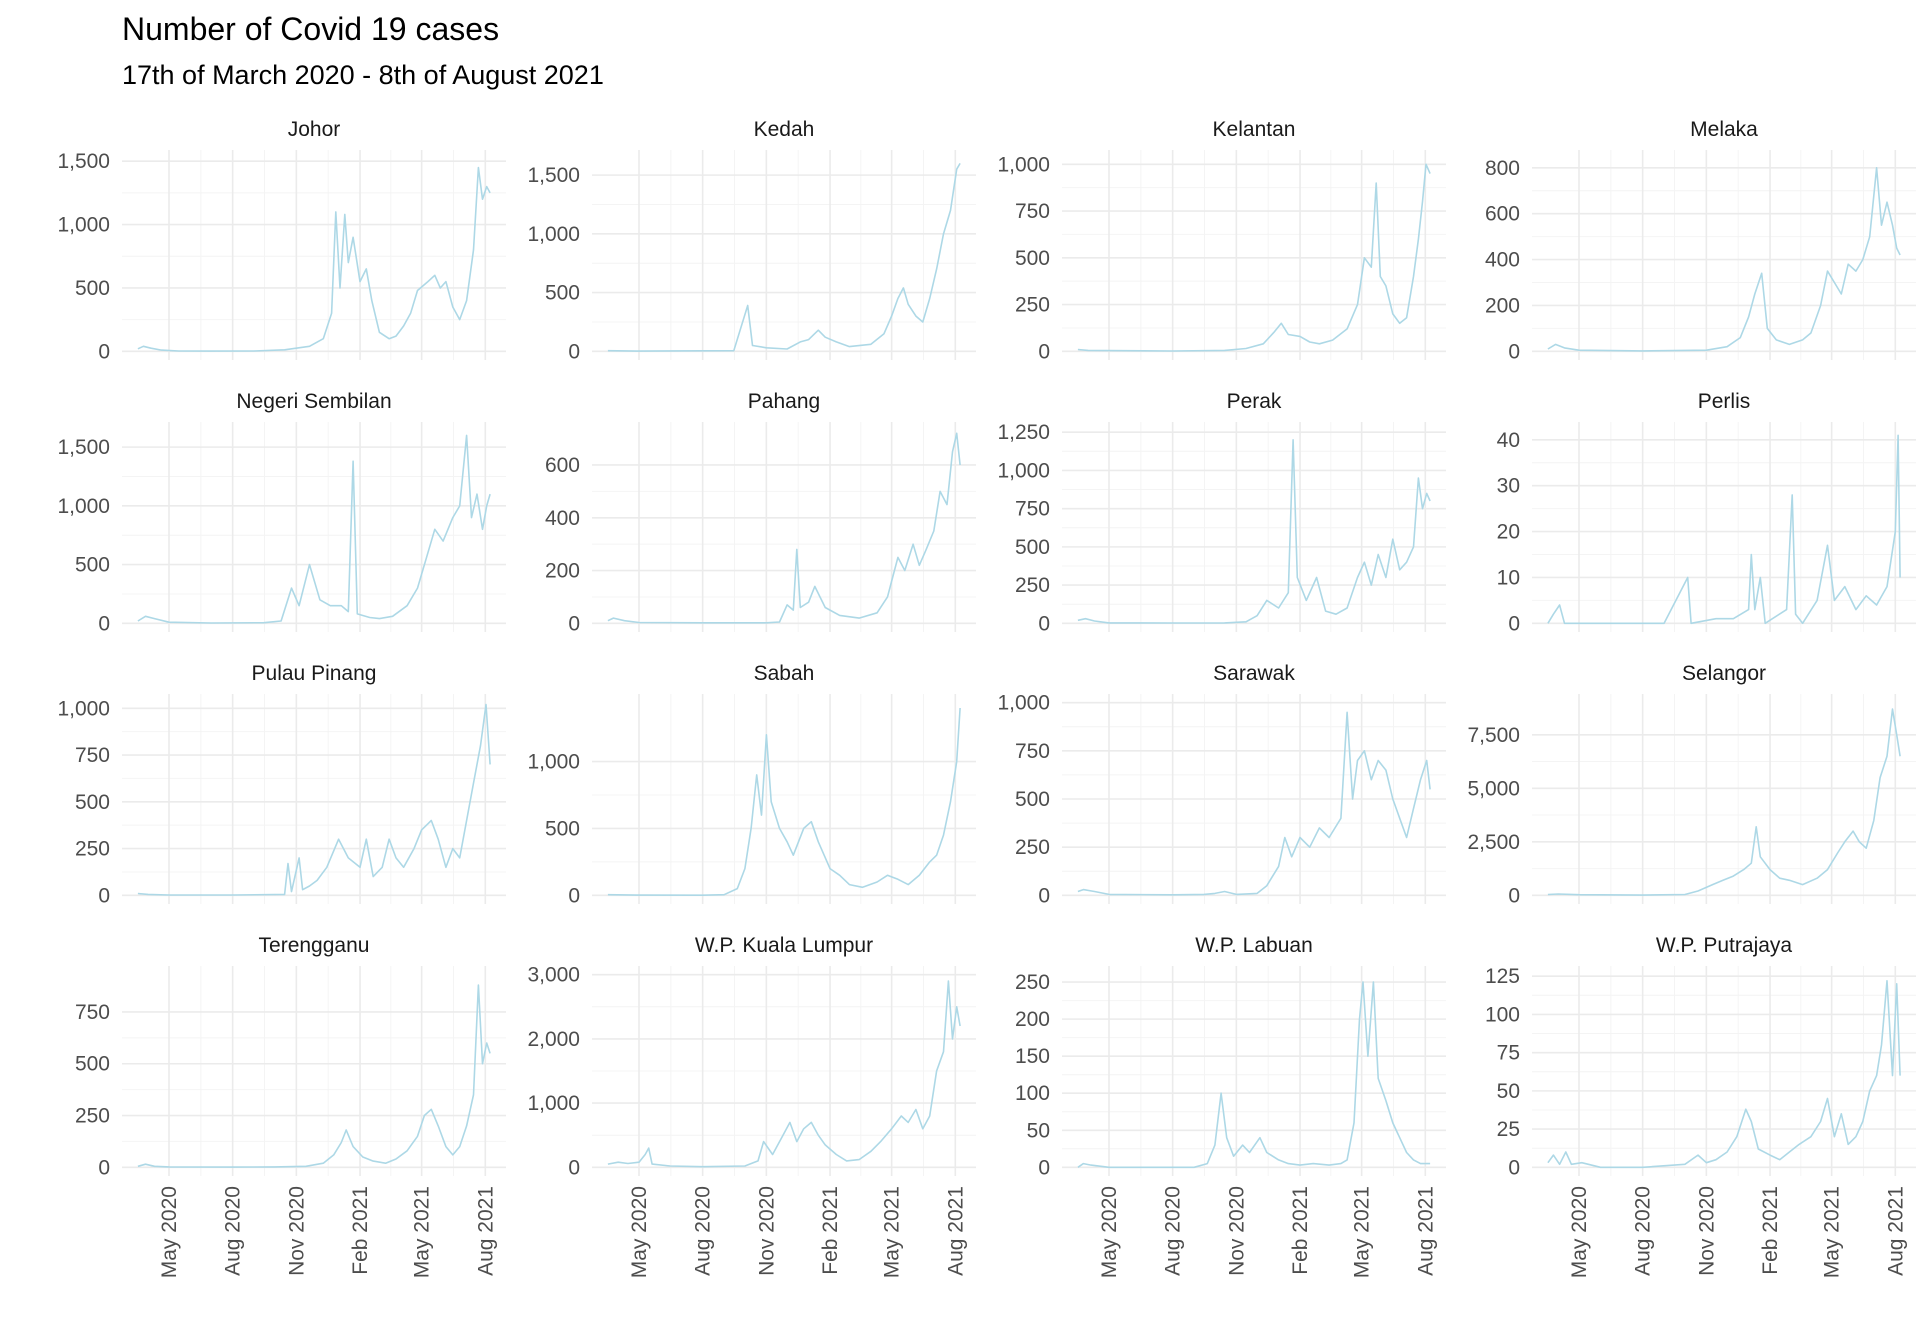 Image resolution: width=1920 pixels, height=1344 pixels. Describe the element at coordinates (784, 1074) in the screenshot. I see `series-line-w-p-kuala-lumpur` at that location.